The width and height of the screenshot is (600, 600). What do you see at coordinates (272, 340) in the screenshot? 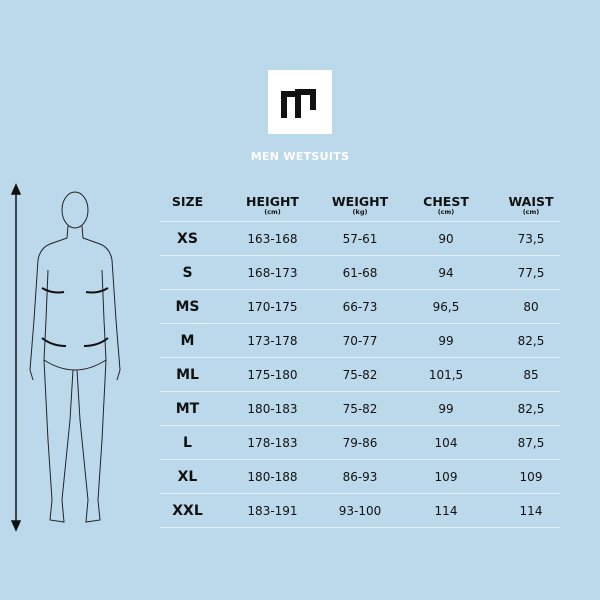
I see `cell-height: 173-178` at bounding box center [272, 340].